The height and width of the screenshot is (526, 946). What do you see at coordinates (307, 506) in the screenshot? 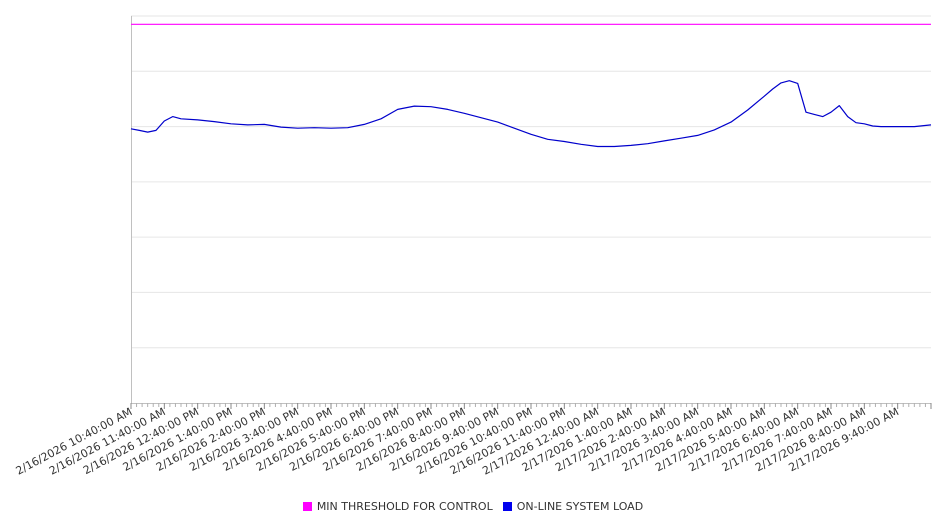
I see `legend-swatch-min-threshold` at bounding box center [307, 506].